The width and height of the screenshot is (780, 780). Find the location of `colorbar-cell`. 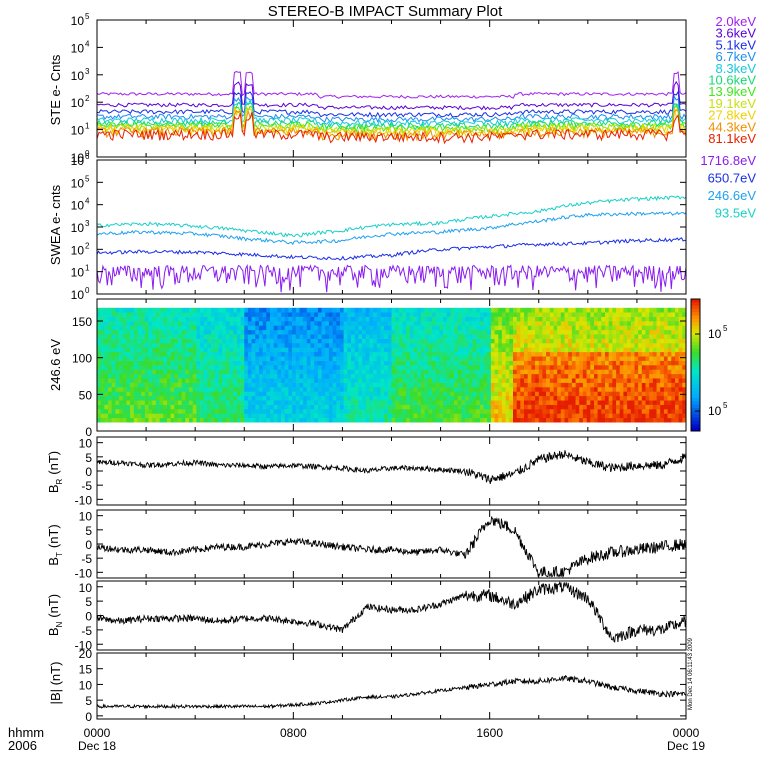

colorbar-cell is located at coordinates (695, 343).